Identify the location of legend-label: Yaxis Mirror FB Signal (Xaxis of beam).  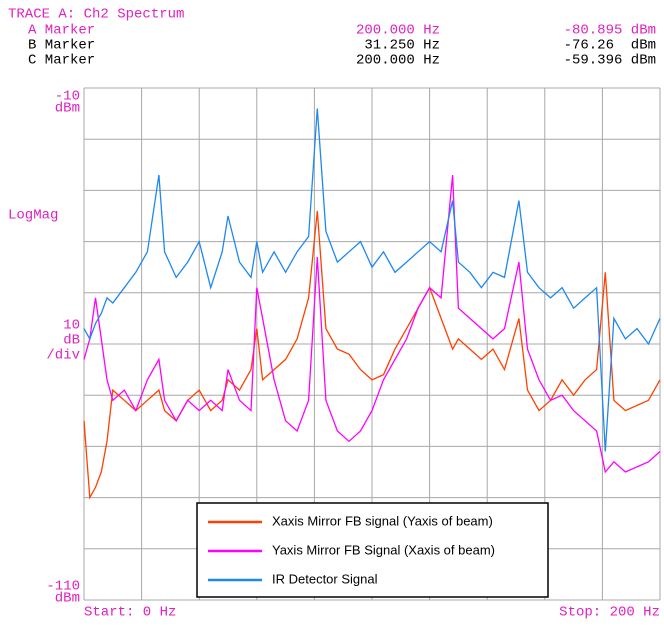
(383, 549).